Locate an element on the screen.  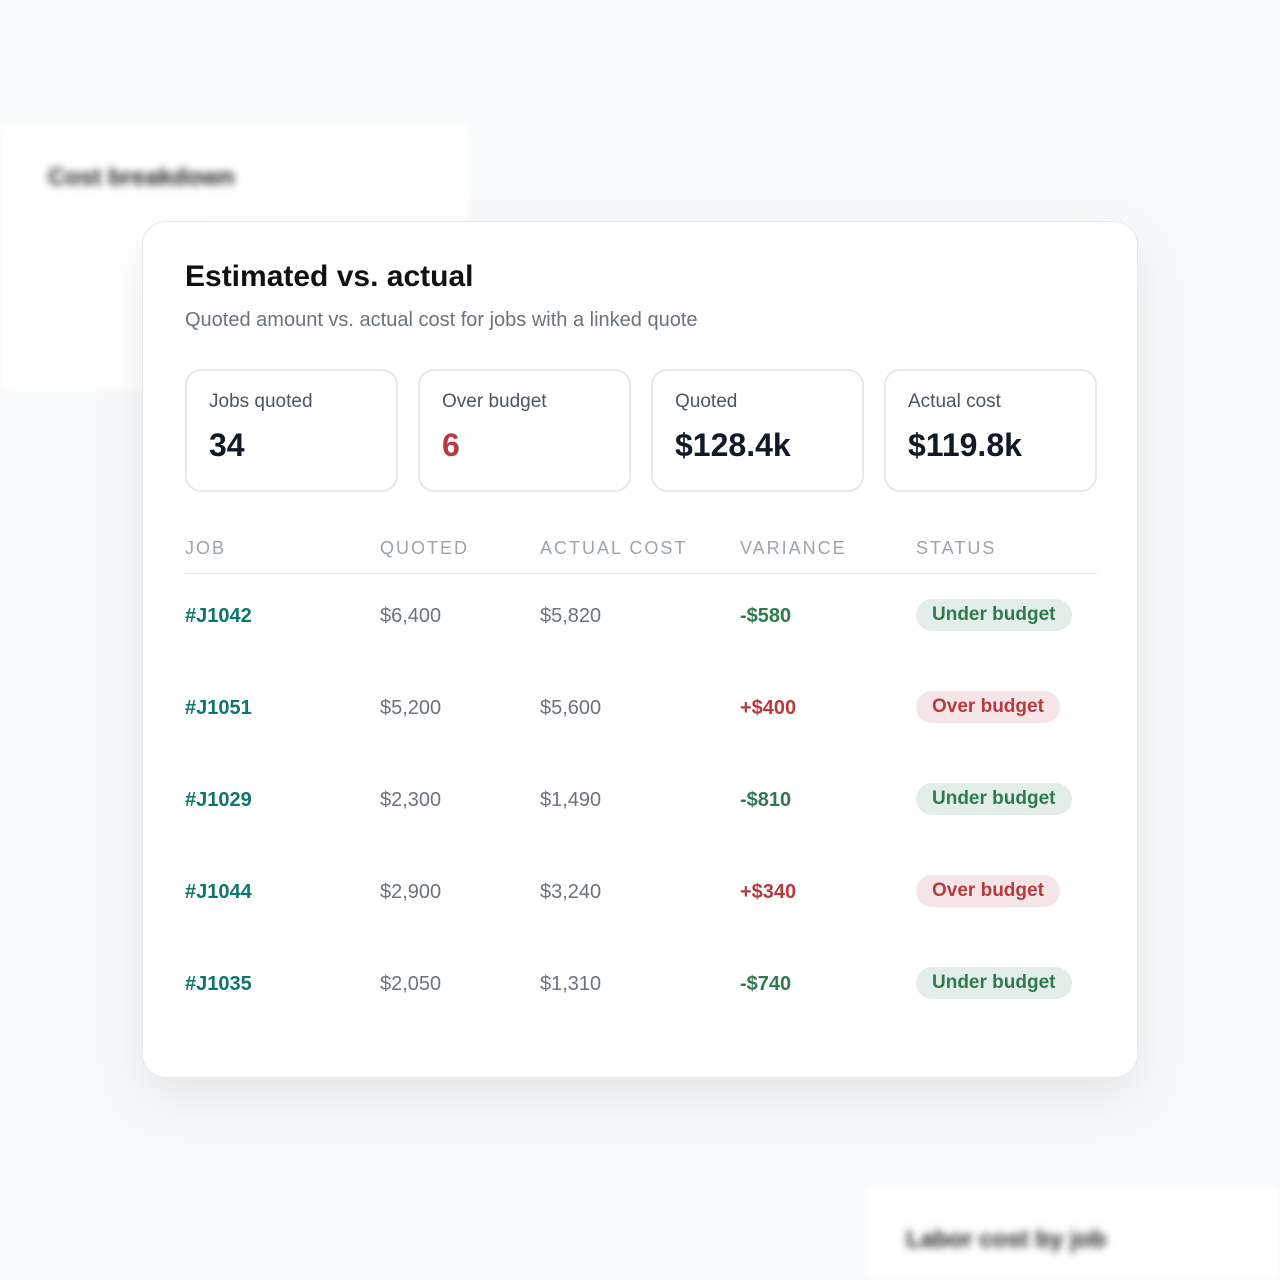
quoted-cell: $5,200 is located at coordinates (411, 708).